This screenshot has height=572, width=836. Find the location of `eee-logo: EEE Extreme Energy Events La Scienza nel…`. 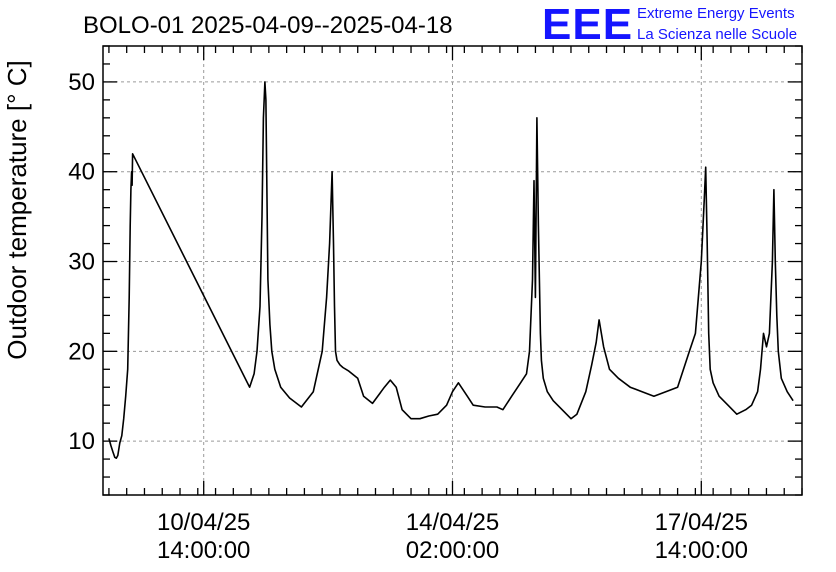

eee-logo: EEE Extreme Energy Events La Scienza nel… is located at coordinates (669, 24).